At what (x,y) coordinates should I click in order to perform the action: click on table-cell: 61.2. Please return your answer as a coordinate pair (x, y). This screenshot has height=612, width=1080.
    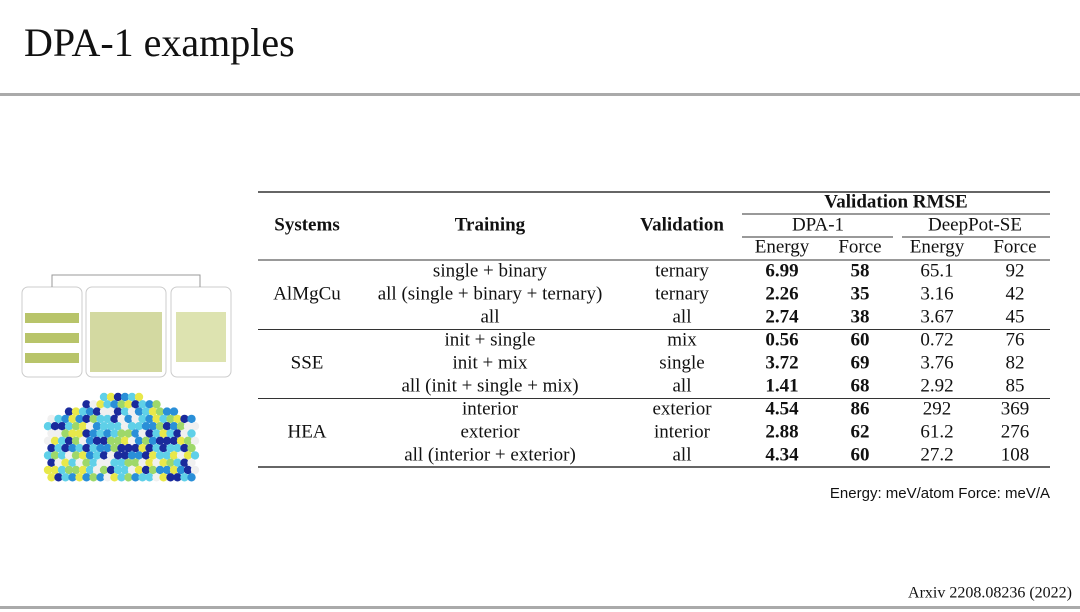
    Looking at the image, I should click on (936, 431).